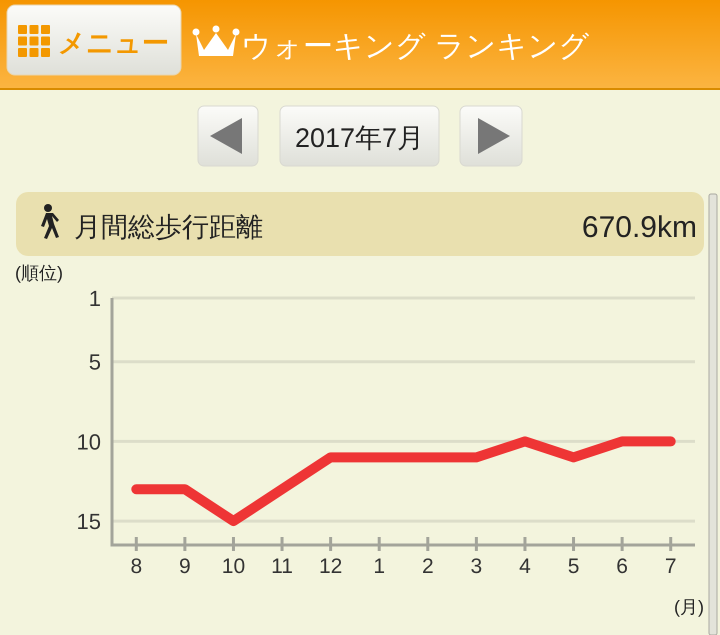 The image size is (720, 635). What do you see at coordinates (574, 566) in the screenshot?
I see `x-tick-label: 5` at bounding box center [574, 566].